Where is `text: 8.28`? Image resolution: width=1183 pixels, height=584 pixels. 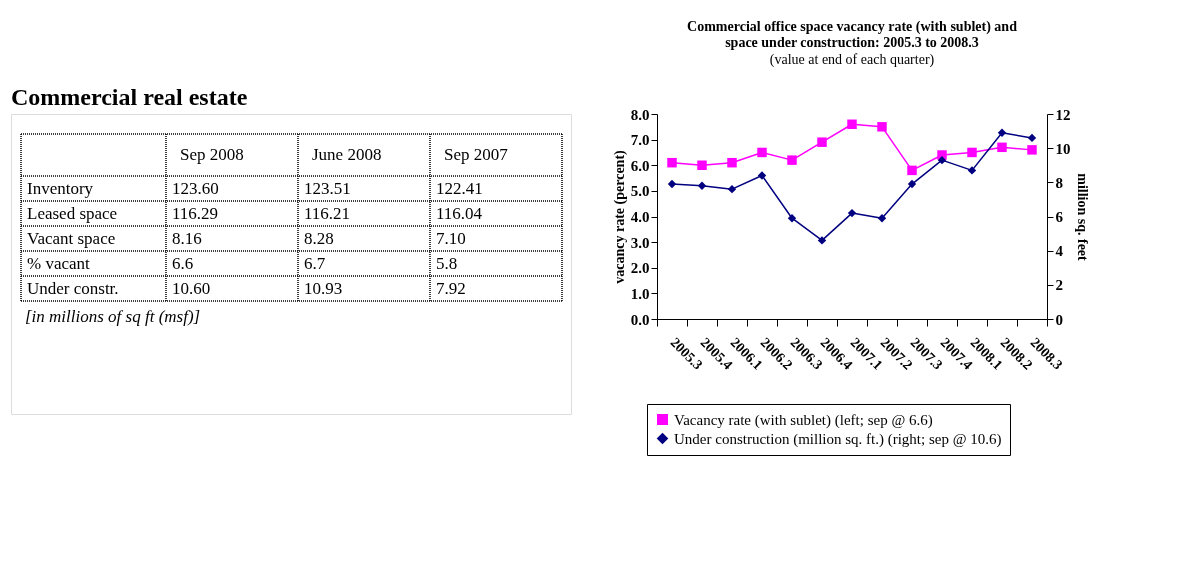 text: 8.28 is located at coordinates (319, 238).